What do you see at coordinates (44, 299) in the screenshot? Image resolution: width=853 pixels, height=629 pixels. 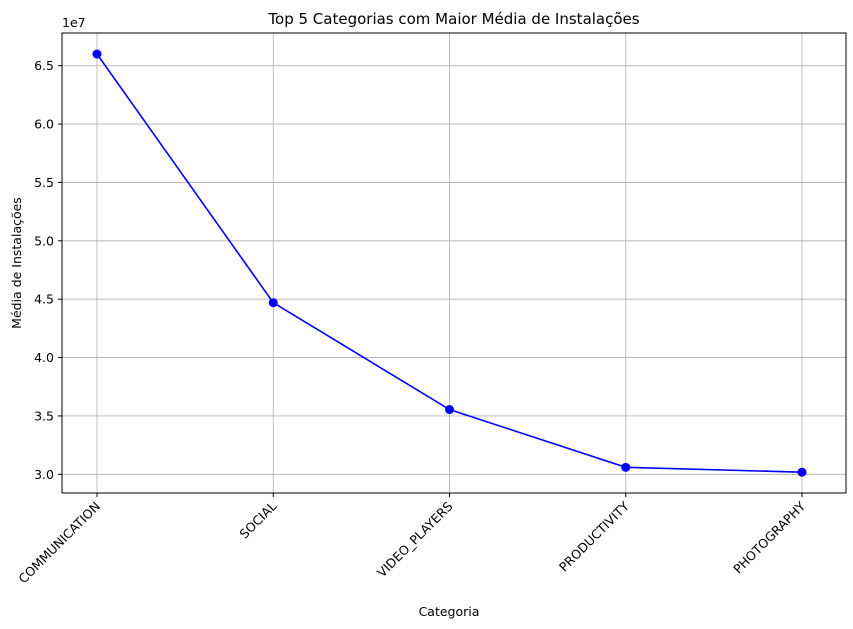 I see `y-tick-label: 4.5` at bounding box center [44, 299].